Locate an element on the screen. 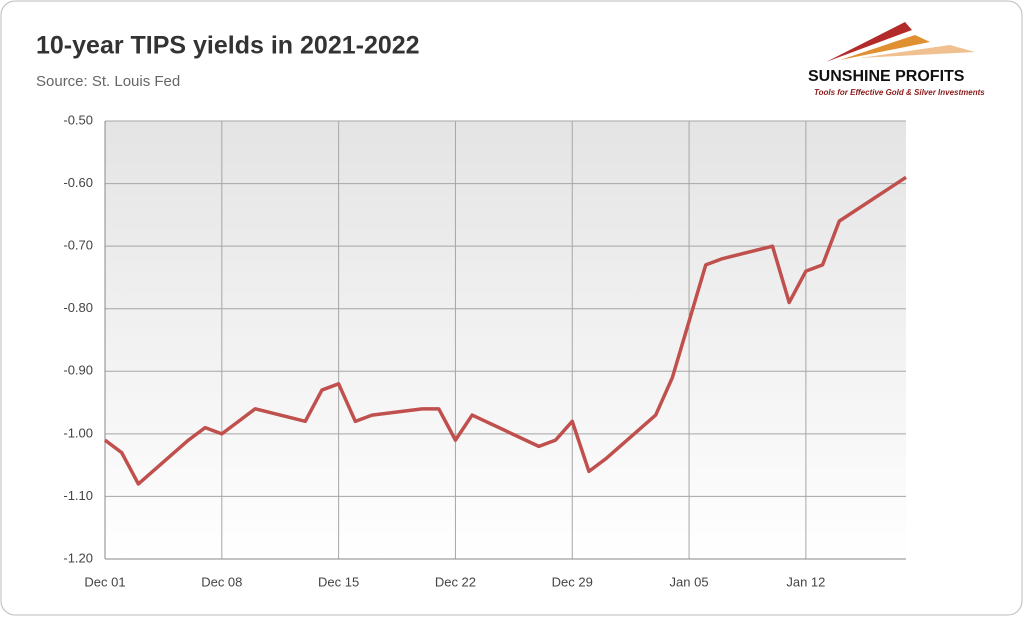 The image size is (1024, 617). x-tick-label: Dec 01 is located at coordinates (104, 581).